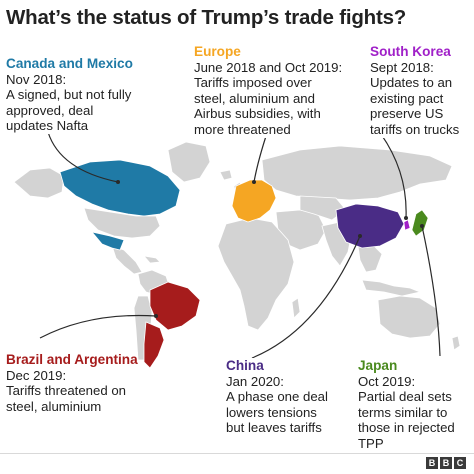 The image size is (474, 474). Describe the element at coordinates (409, 317) in the screenshot. I see `australia-land` at that location.